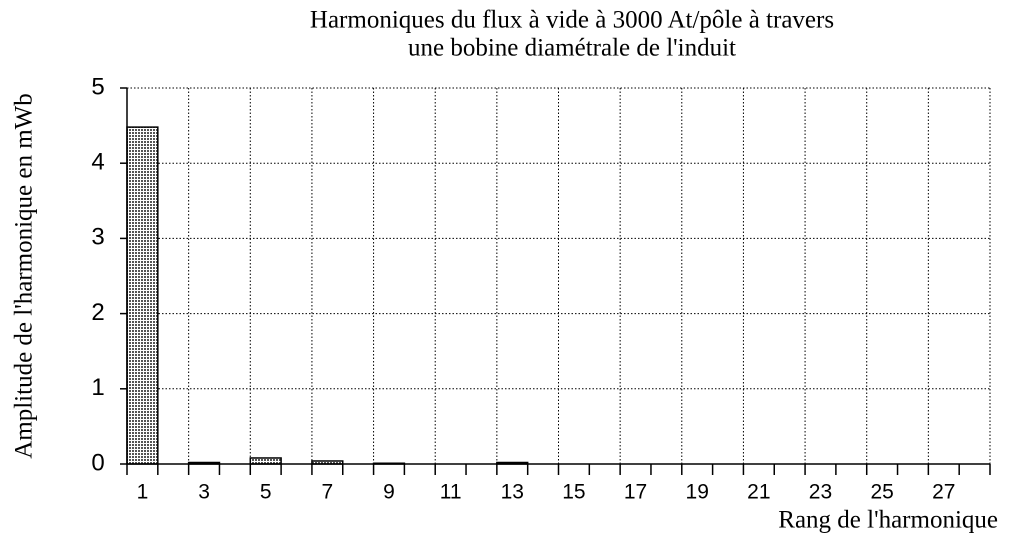 This screenshot has width=1014, height=539. Describe the element at coordinates (512, 492) in the screenshot. I see `x-tick-label: 13` at that location.